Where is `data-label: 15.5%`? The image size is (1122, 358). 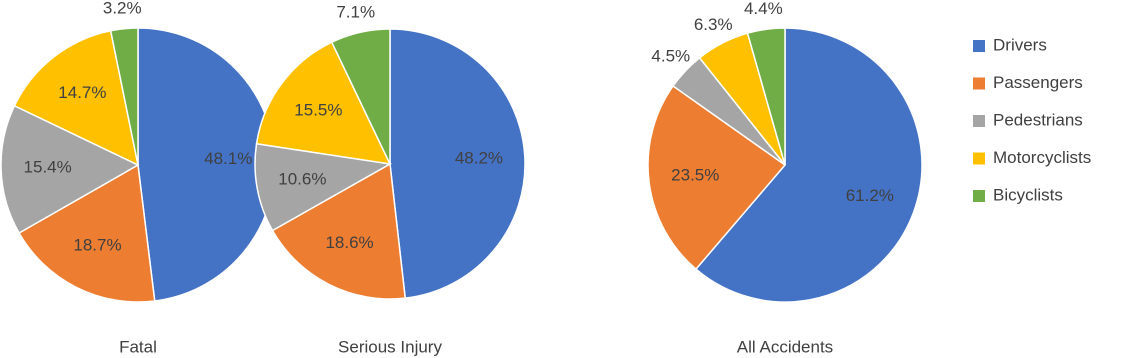
data-label: 15.5% is located at coordinates (318, 109).